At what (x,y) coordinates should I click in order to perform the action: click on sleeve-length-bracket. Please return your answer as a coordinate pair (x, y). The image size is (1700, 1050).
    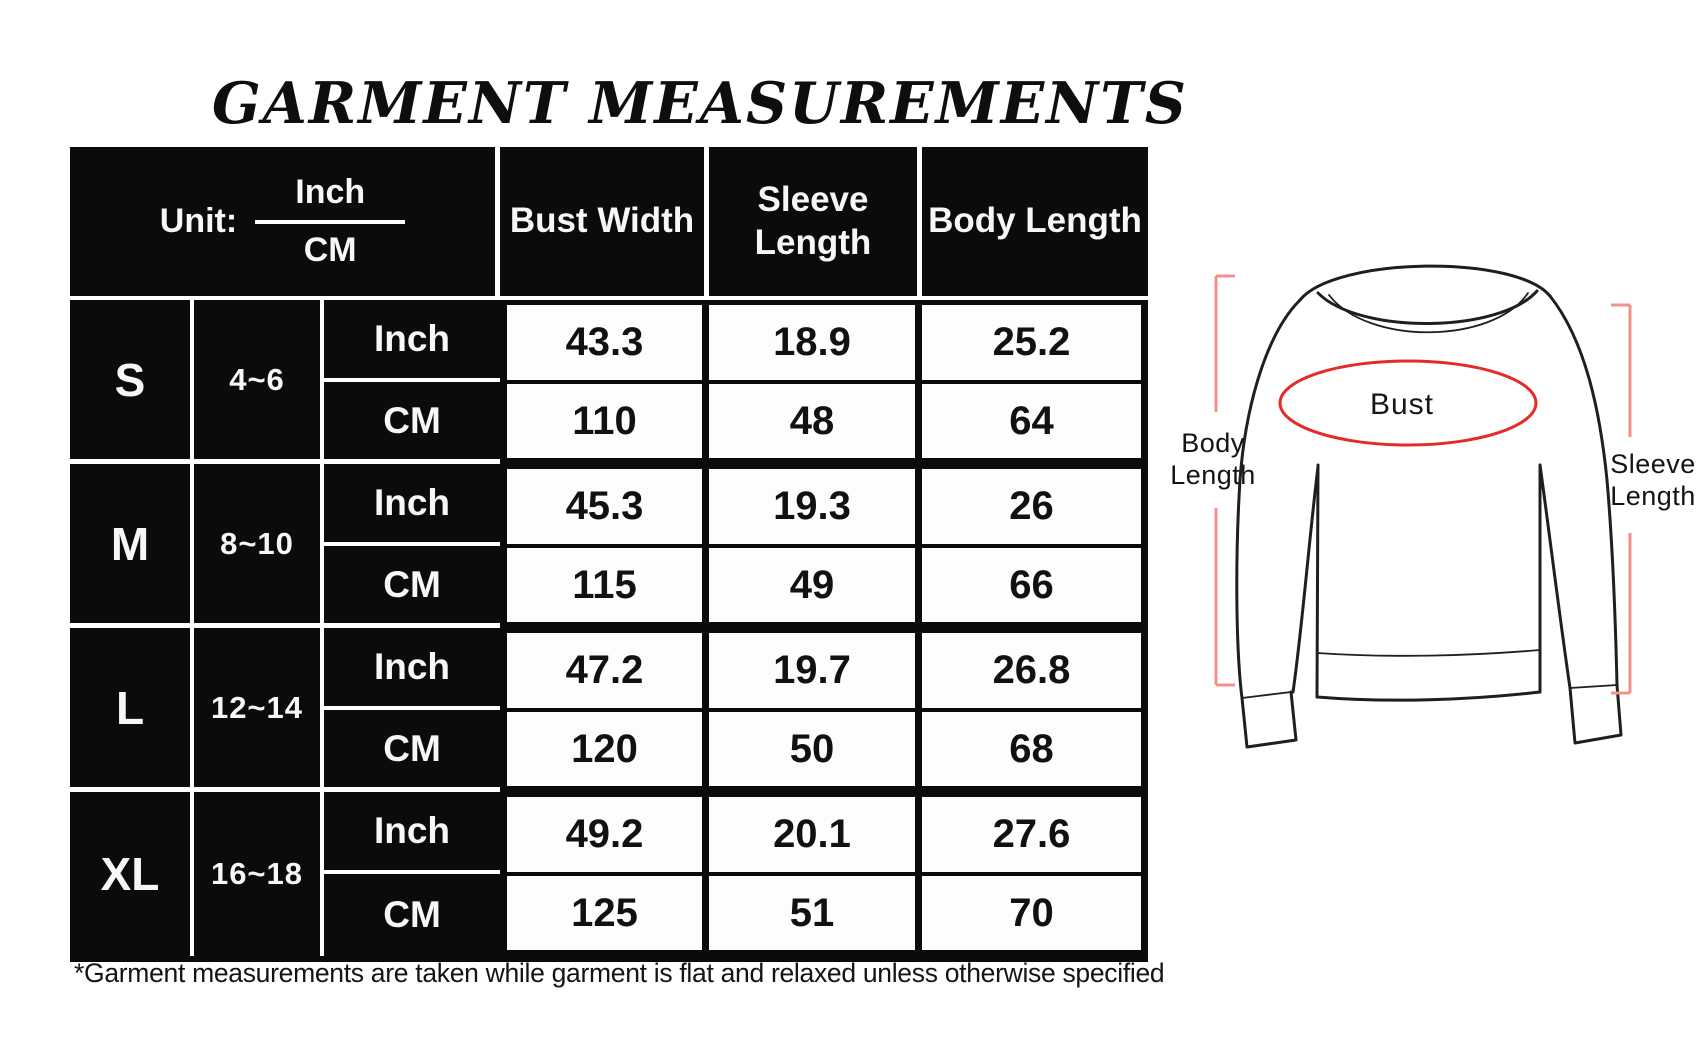
    Looking at the image, I should click on (1621, 499).